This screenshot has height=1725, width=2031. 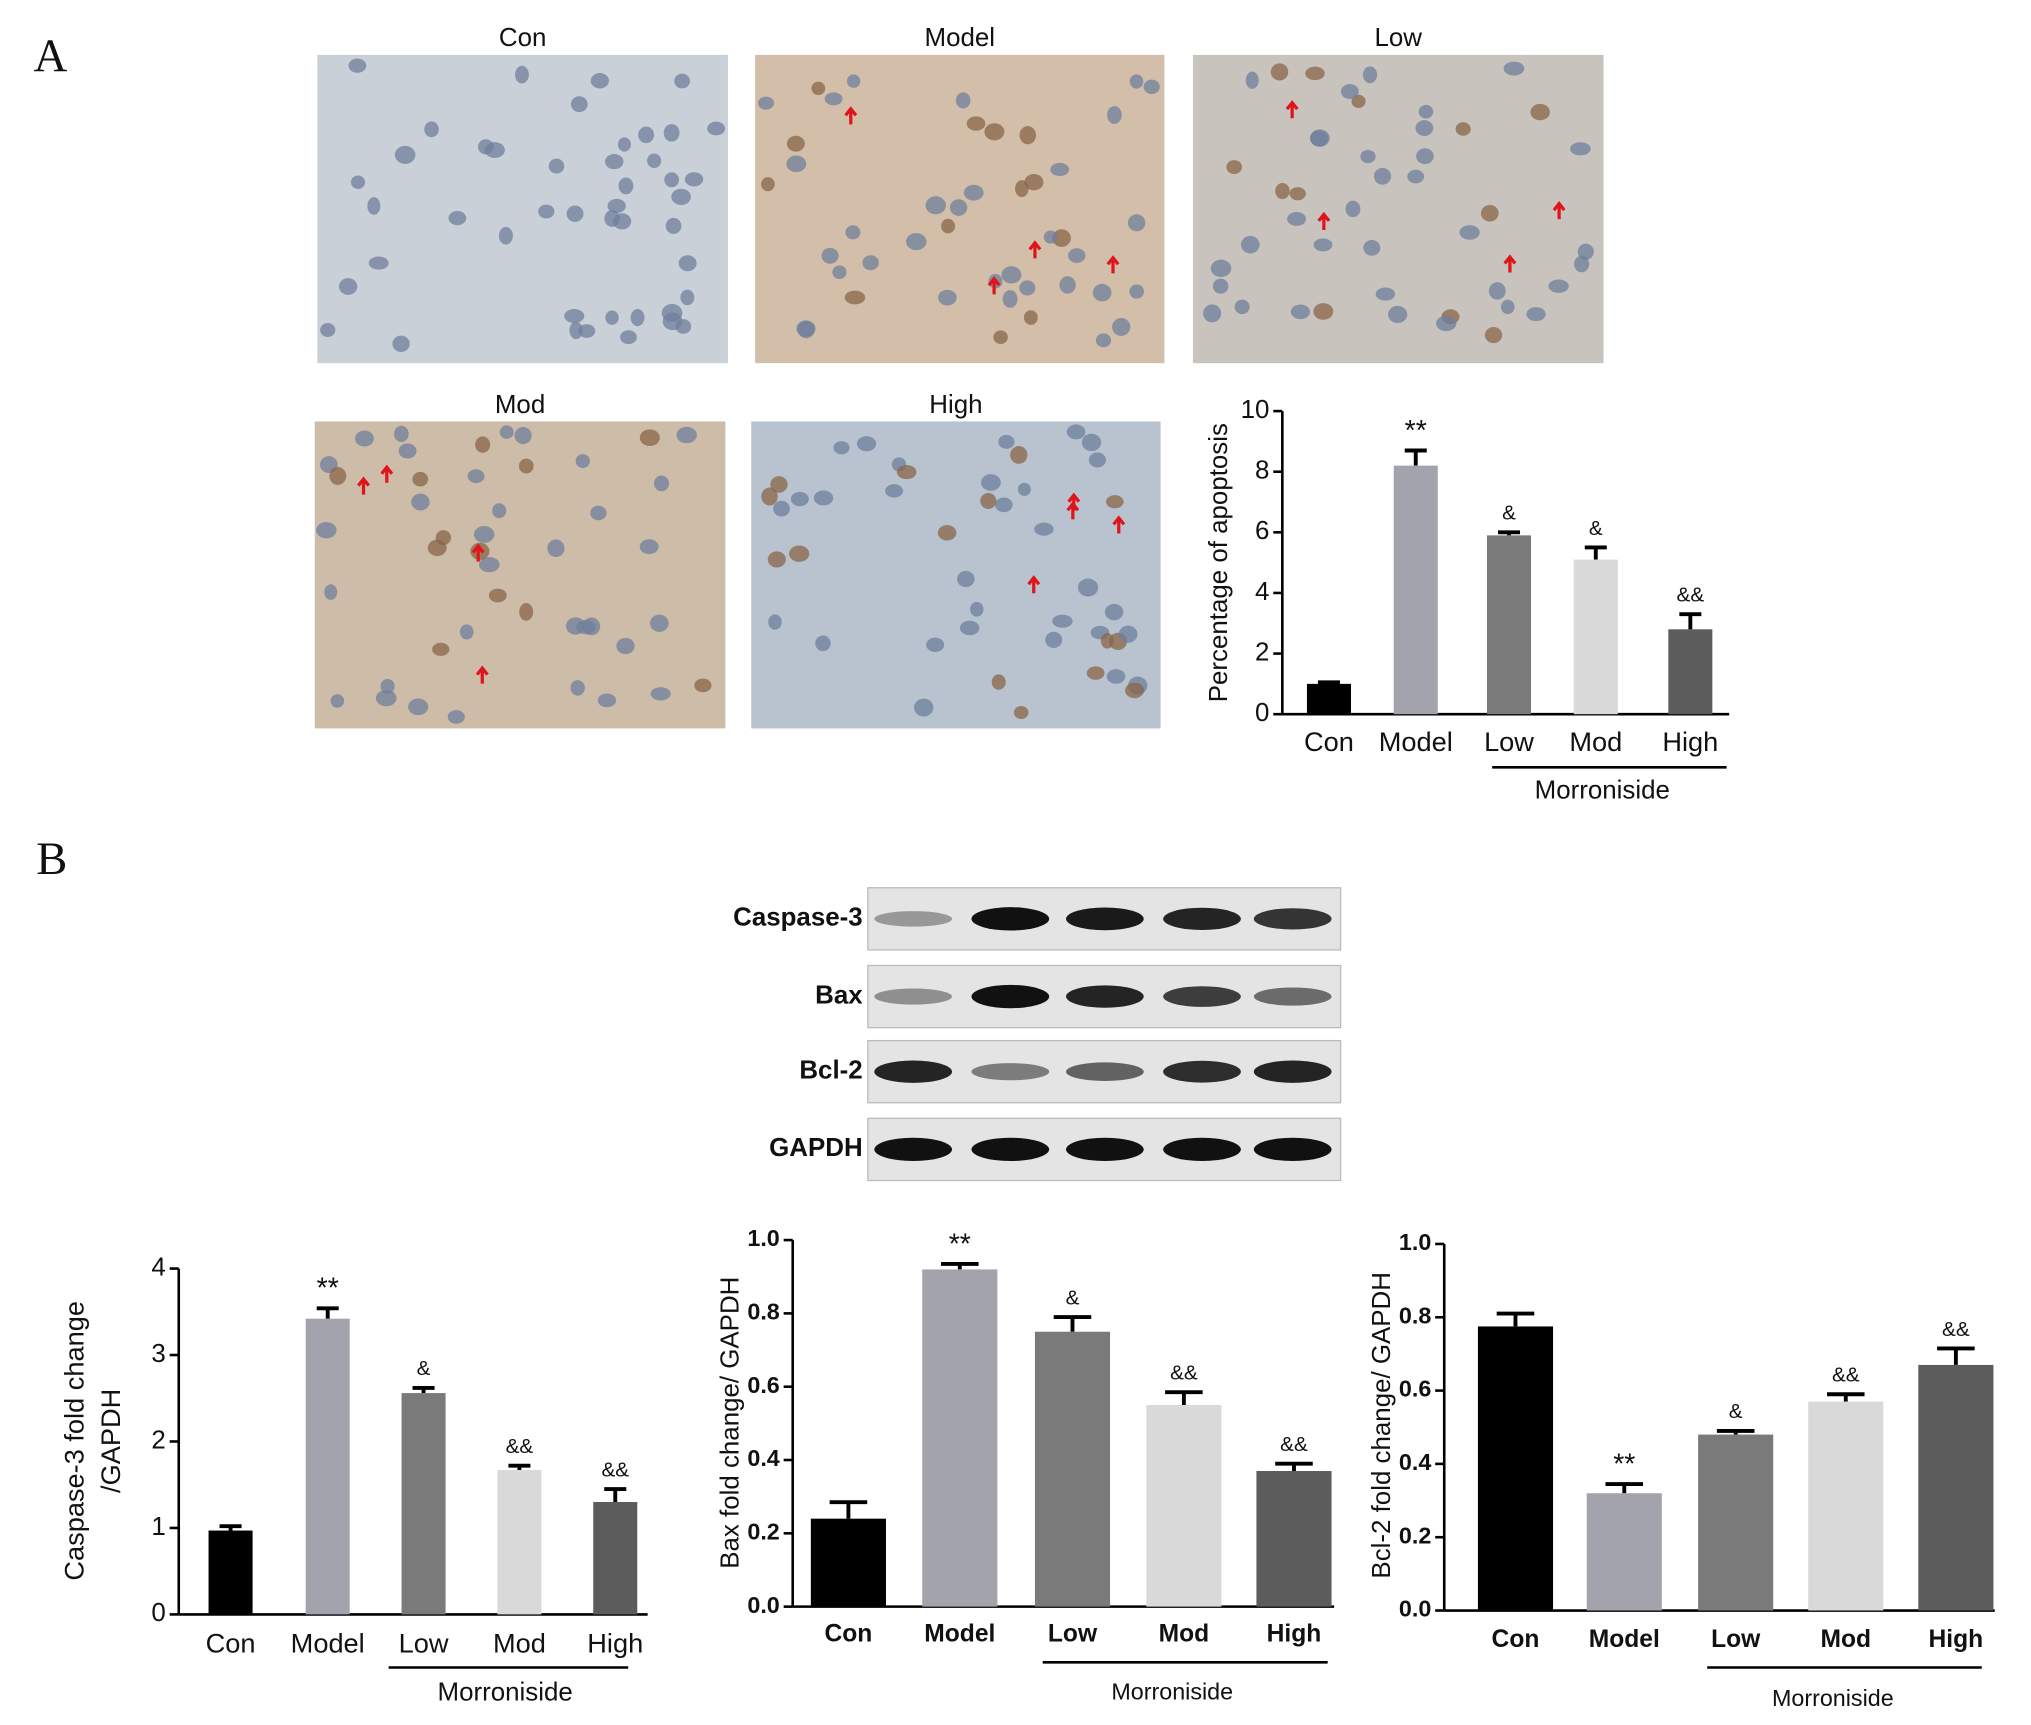 What do you see at coordinates (74, 1441) in the screenshot?
I see `y-axis-label: Caspase-3 fold change` at bounding box center [74, 1441].